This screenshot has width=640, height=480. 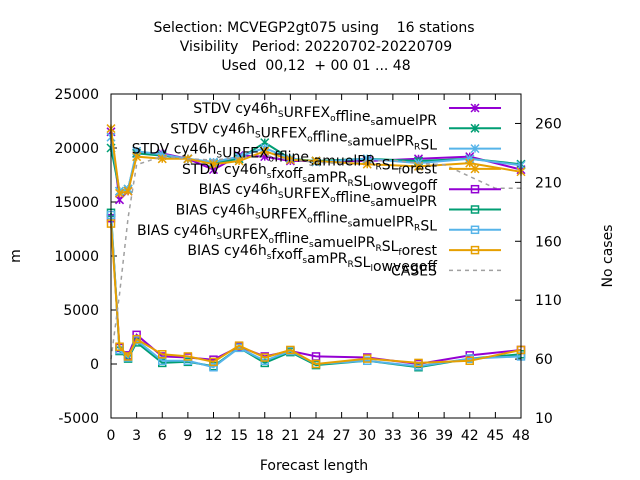 What do you see at coordinates (265, 436) in the screenshot?
I see `x-tick-label: 18` at bounding box center [265, 436].